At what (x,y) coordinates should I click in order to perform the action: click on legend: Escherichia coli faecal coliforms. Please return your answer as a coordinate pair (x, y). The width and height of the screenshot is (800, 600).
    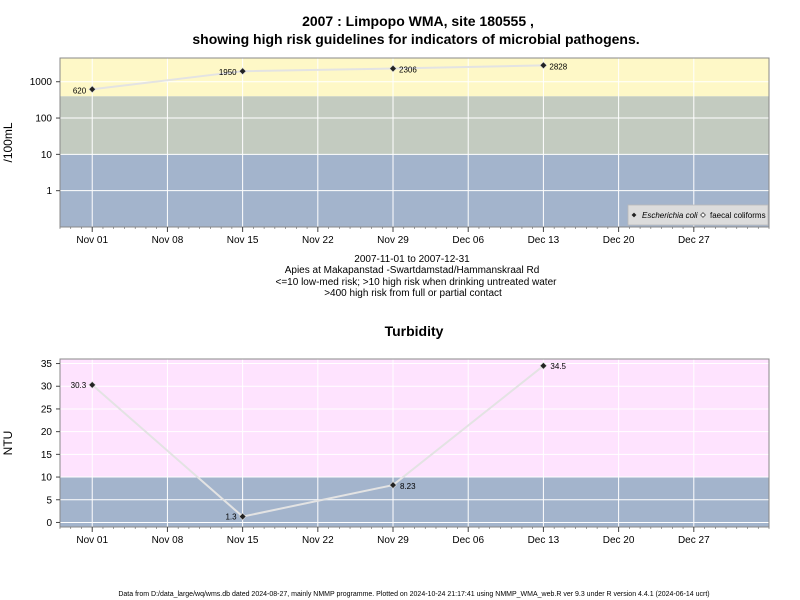
    Looking at the image, I should click on (698, 215).